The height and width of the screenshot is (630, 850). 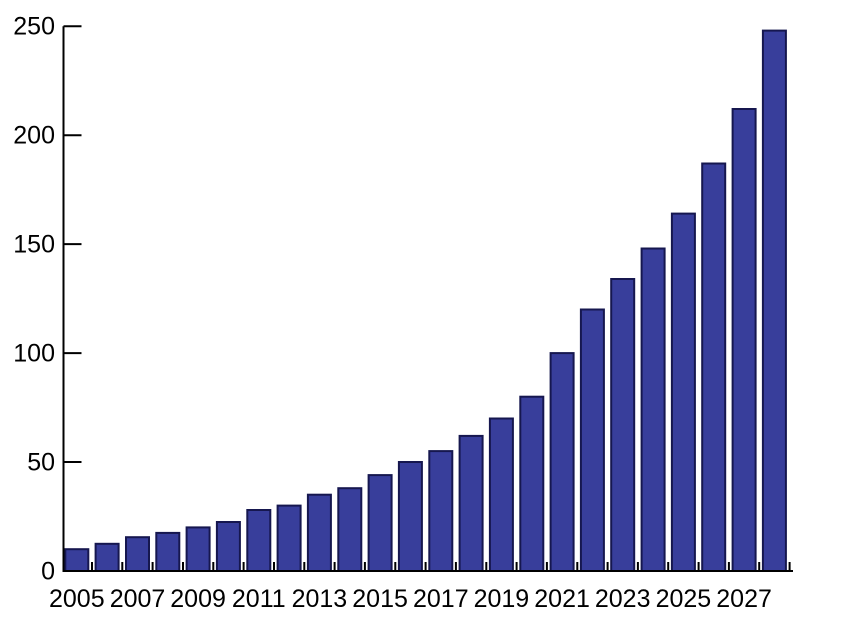 I want to click on x-axis-tick-label: 2015, so click(x=380, y=599).